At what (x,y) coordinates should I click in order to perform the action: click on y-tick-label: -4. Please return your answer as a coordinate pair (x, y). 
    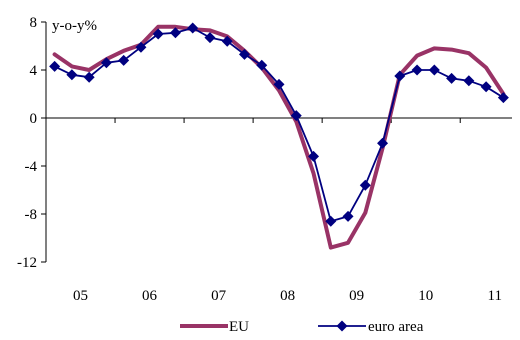
    Looking at the image, I should click on (31, 167).